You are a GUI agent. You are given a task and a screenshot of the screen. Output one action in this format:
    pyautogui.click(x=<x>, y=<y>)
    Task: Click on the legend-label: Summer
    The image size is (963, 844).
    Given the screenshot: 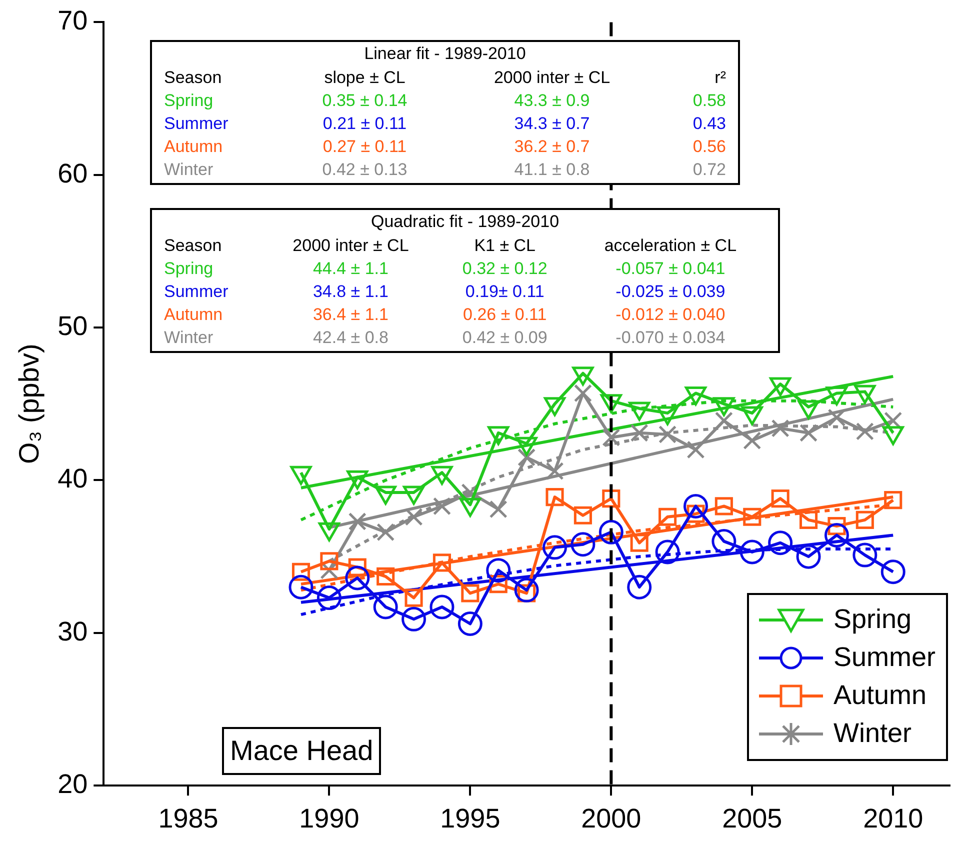 What is the action you would take?
    pyautogui.click(x=884, y=658)
    